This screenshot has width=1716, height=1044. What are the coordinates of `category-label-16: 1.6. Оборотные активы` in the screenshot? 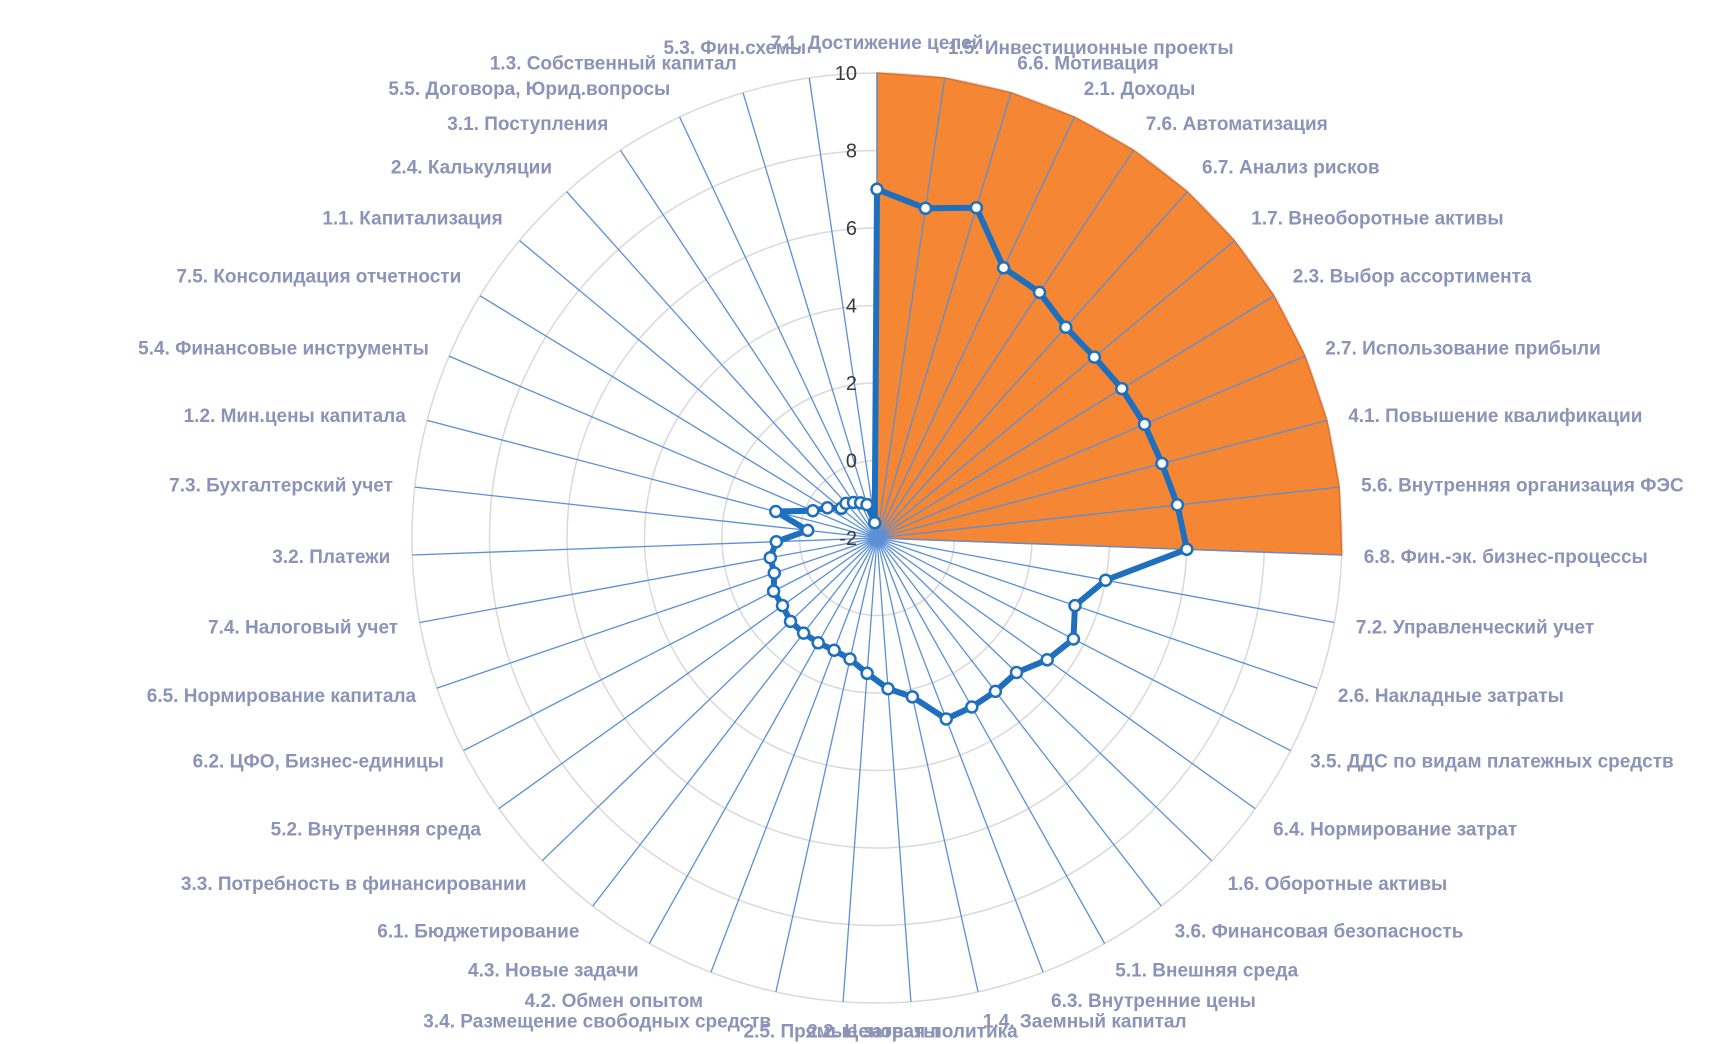 It's located at (1338, 884).